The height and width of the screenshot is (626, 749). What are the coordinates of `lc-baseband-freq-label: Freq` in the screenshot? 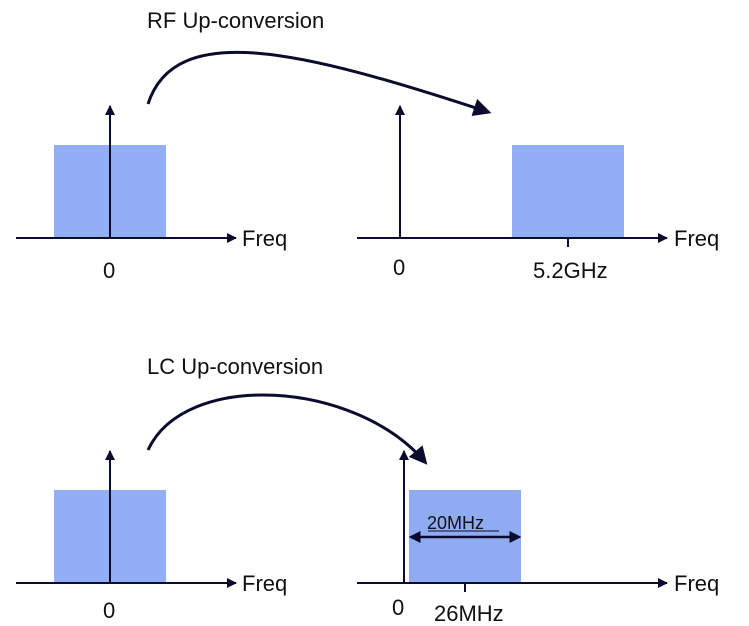 It's located at (264, 583).